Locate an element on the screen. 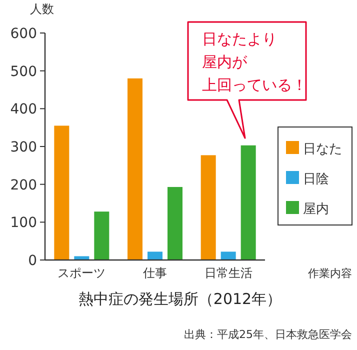 The width and height of the screenshot is (357, 350). legend-label: 日なた is located at coordinates (322, 149).